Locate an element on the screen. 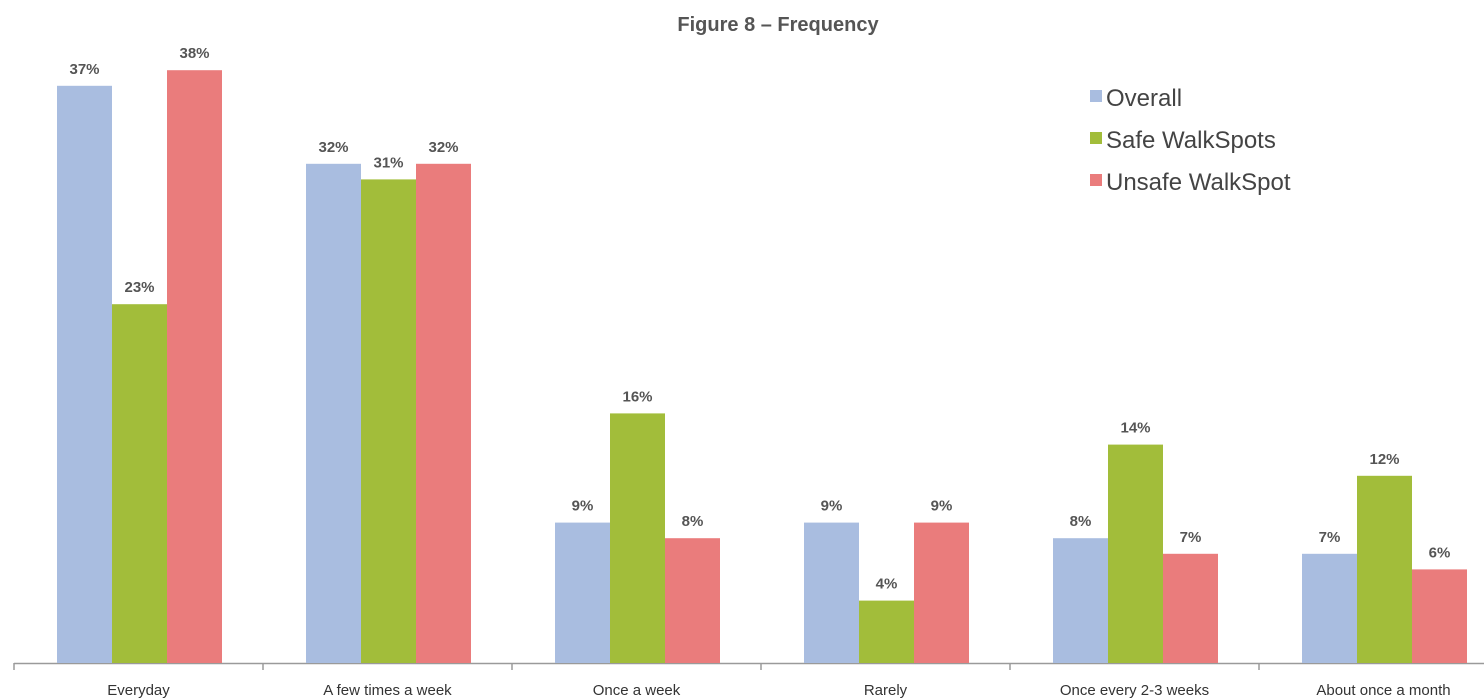  legend-swatch-overall is located at coordinates (1096, 96).